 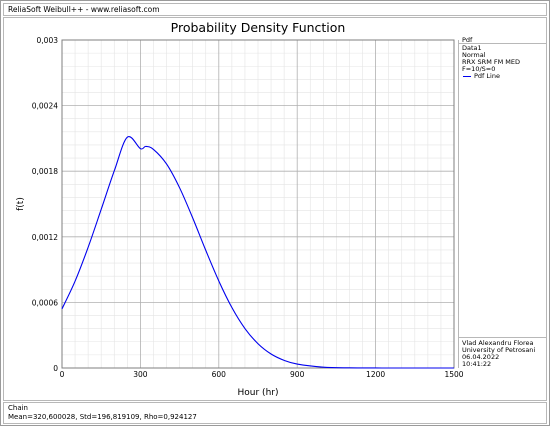 I want to click on signature-line: University of Petrosani, so click(x=499, y=350).